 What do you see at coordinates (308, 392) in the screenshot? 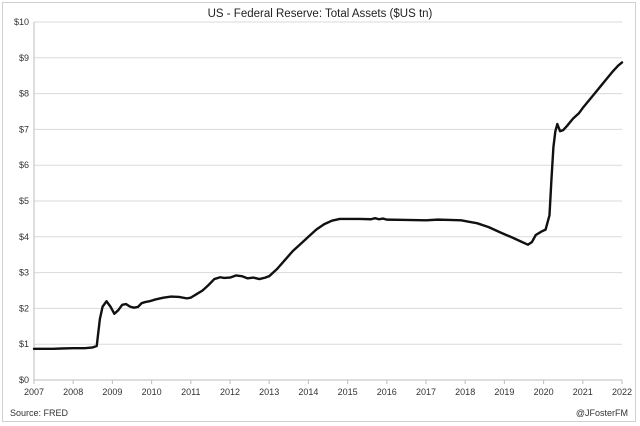
I see `x-tick-label: 2014` at bounding box center [308, 392].